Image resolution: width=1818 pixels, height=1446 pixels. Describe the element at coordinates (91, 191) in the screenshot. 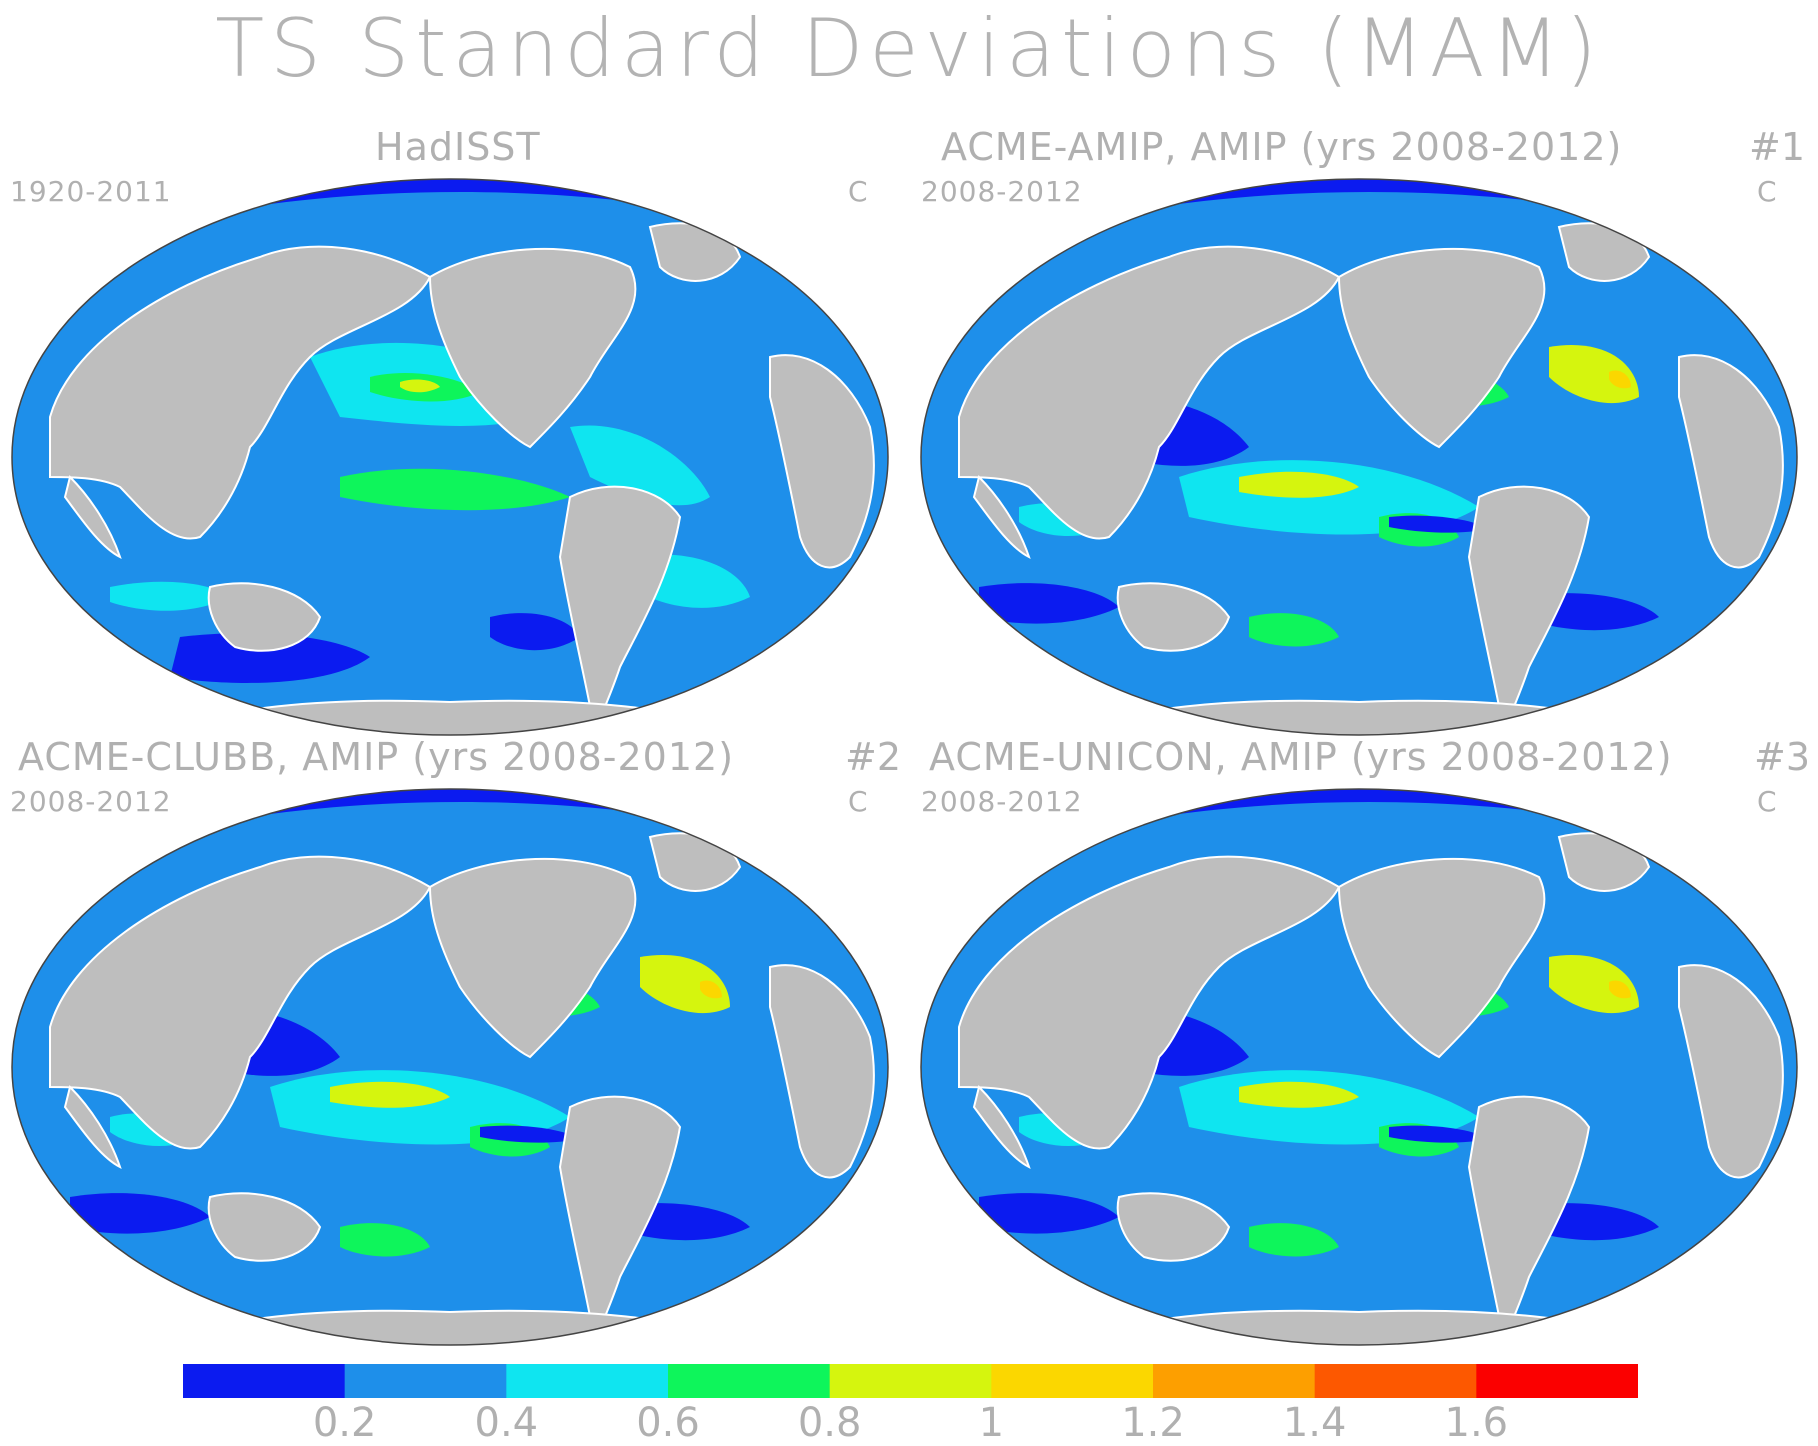

I see `panel-years: 1920-2011` at that location.